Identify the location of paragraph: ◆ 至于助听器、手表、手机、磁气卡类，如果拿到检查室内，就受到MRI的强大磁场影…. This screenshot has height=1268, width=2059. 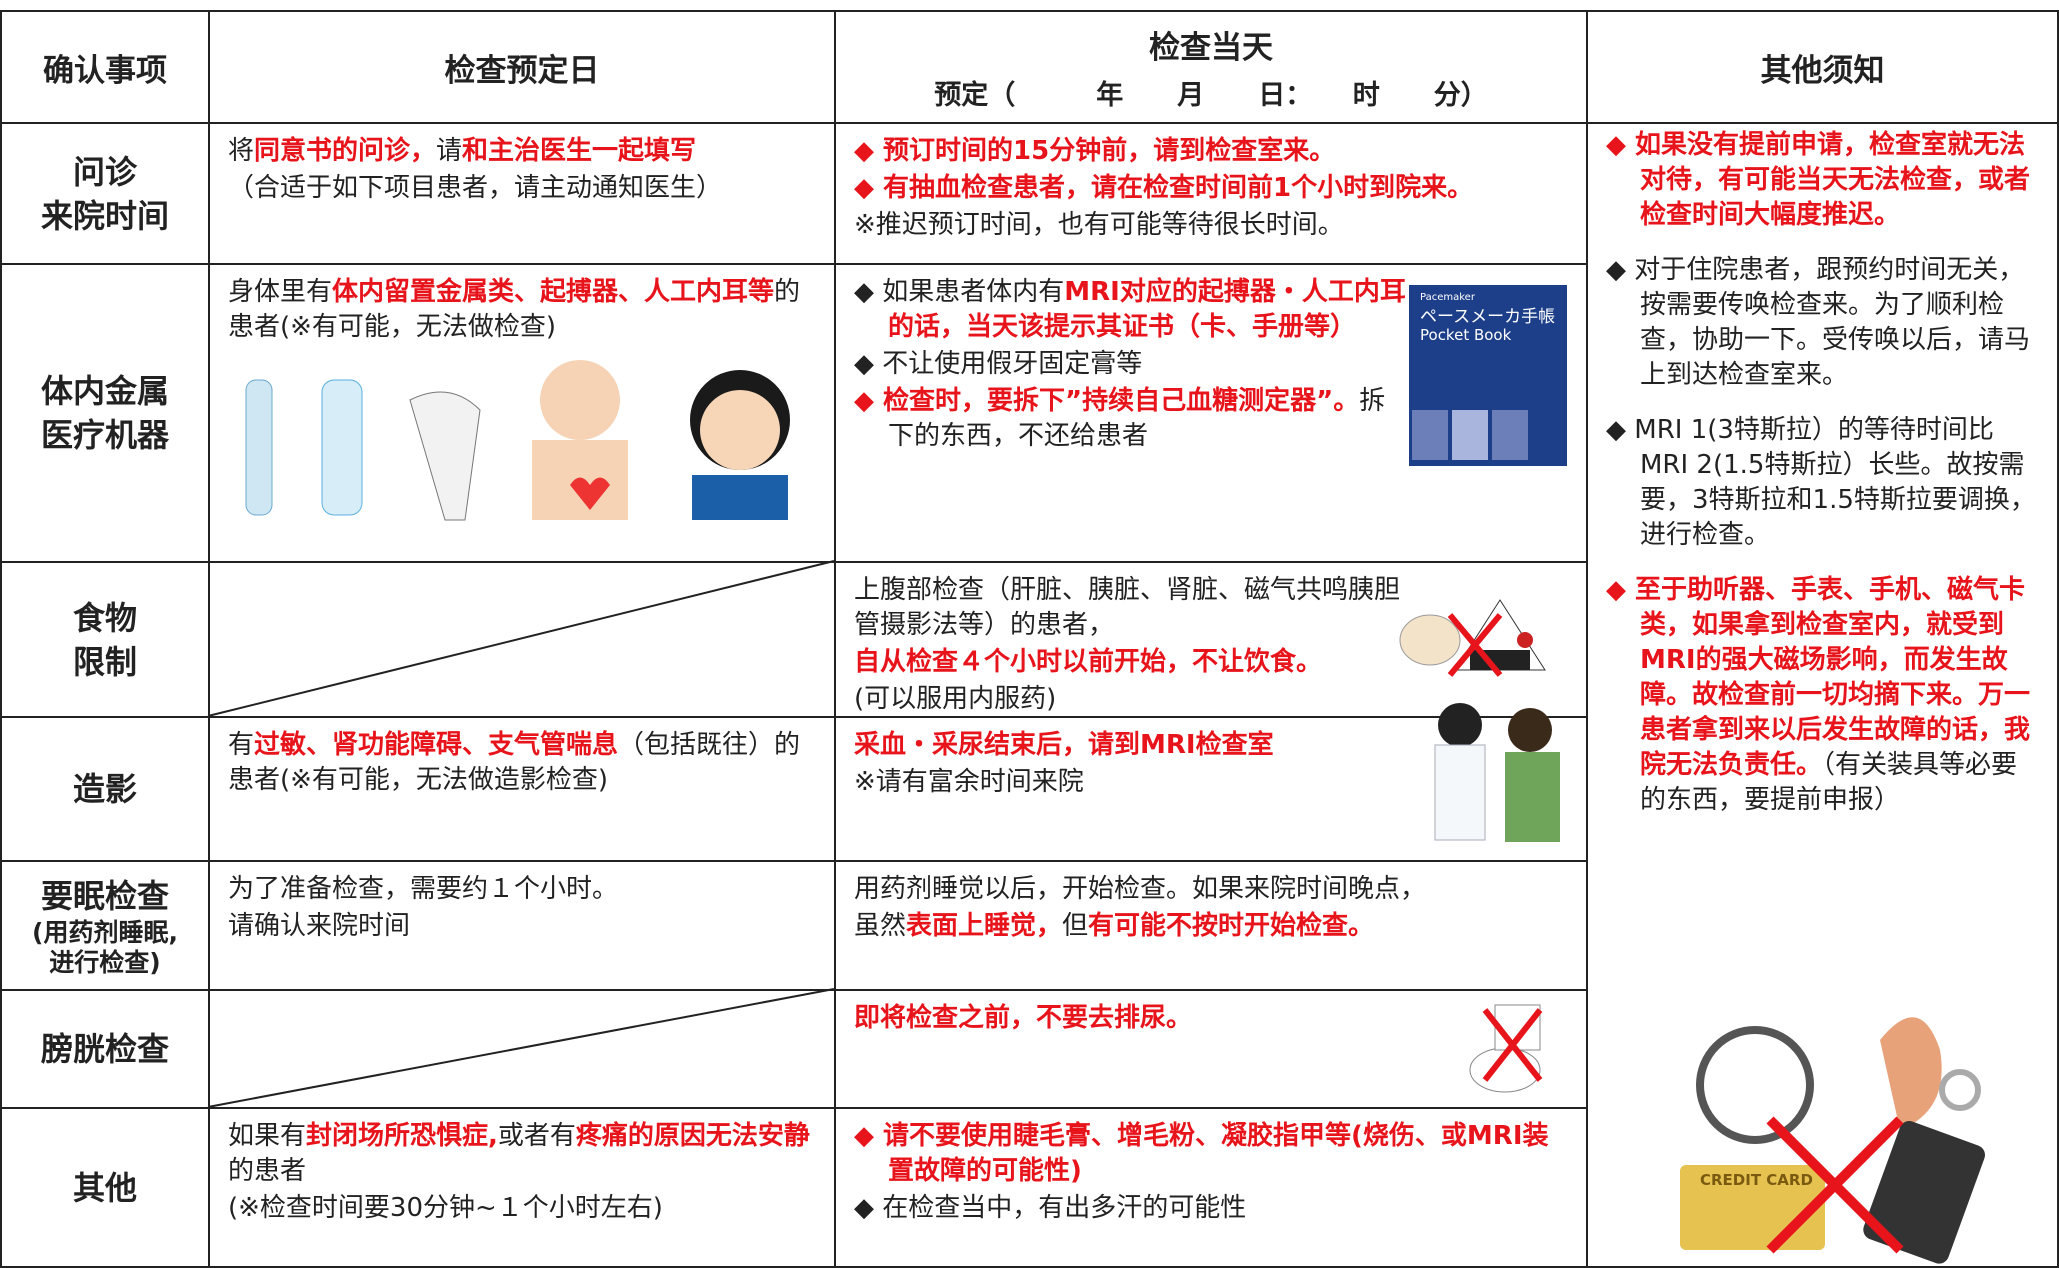
(1822, 695).